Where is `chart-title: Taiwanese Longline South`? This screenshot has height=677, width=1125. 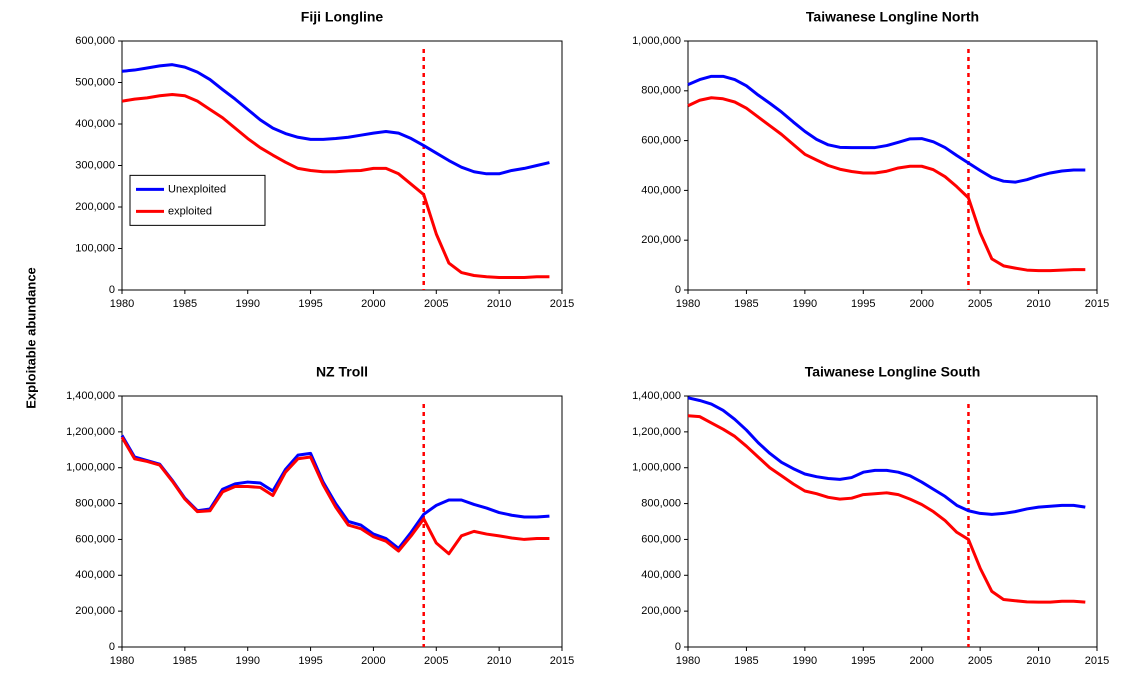 chart-title: Taiwanese Longline South is located at coordinates (893, 372).